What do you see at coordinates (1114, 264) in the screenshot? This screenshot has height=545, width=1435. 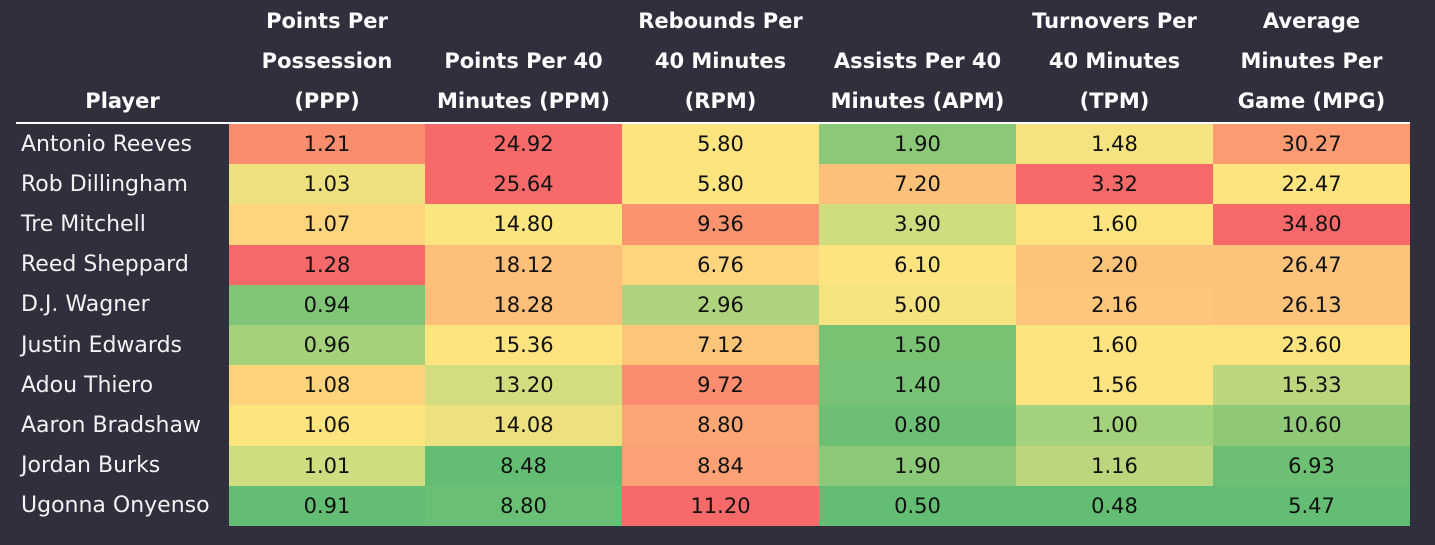 I see `heat-cell-tpm: 2.20` at bounding box center [1114, 264].